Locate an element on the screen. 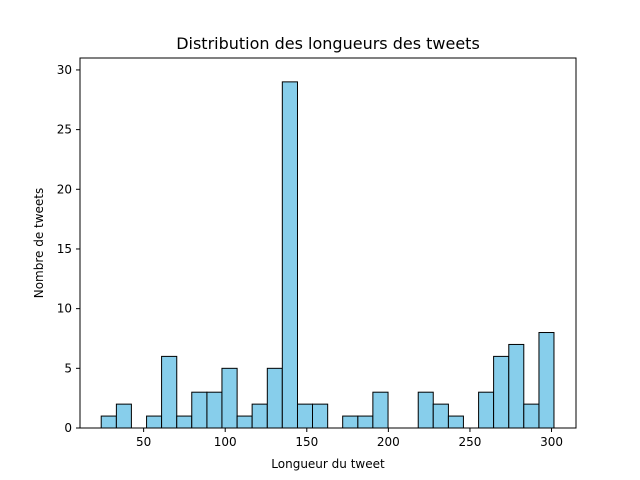 The image size is (640, 480). y-tick-label: 30 is located at coordinates (64, 70).